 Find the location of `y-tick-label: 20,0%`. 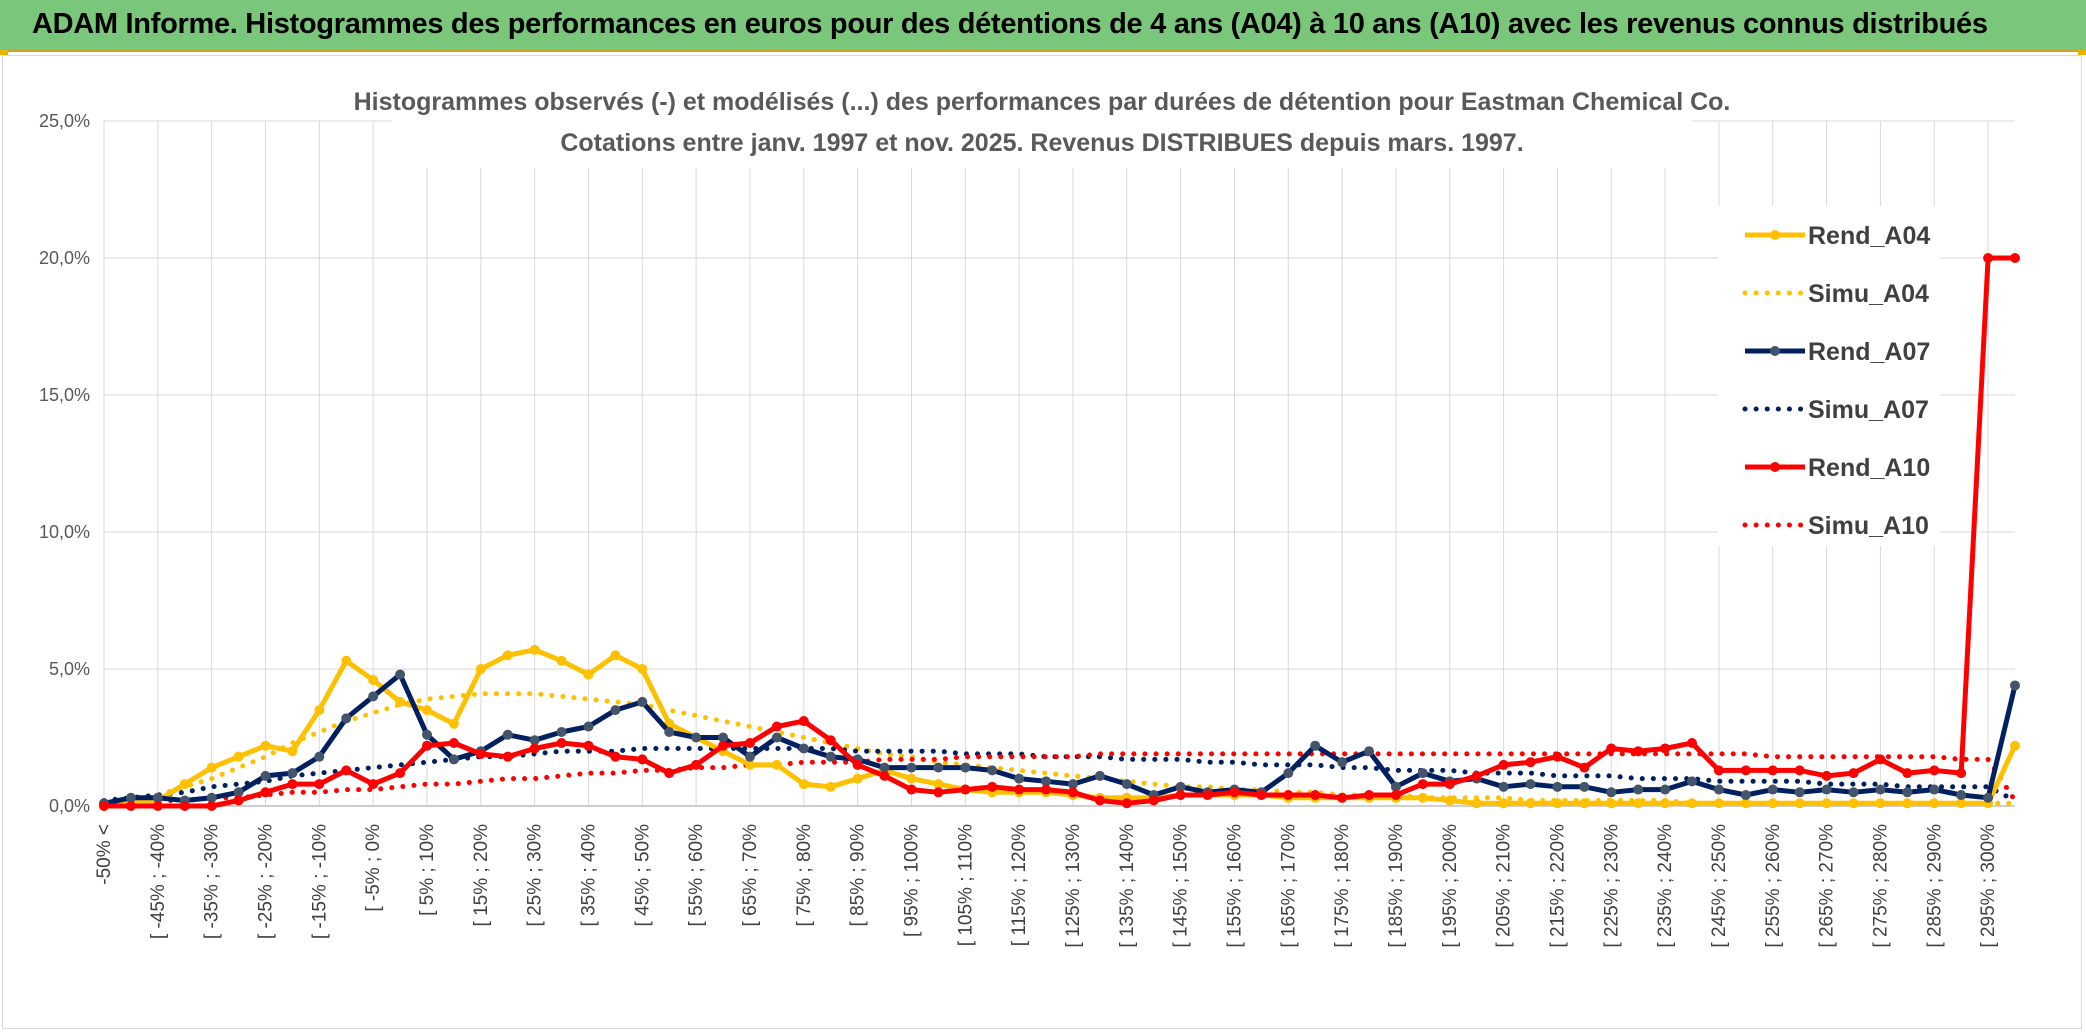

y-tick-label: 20,0% is located at coordinates (64, 258).